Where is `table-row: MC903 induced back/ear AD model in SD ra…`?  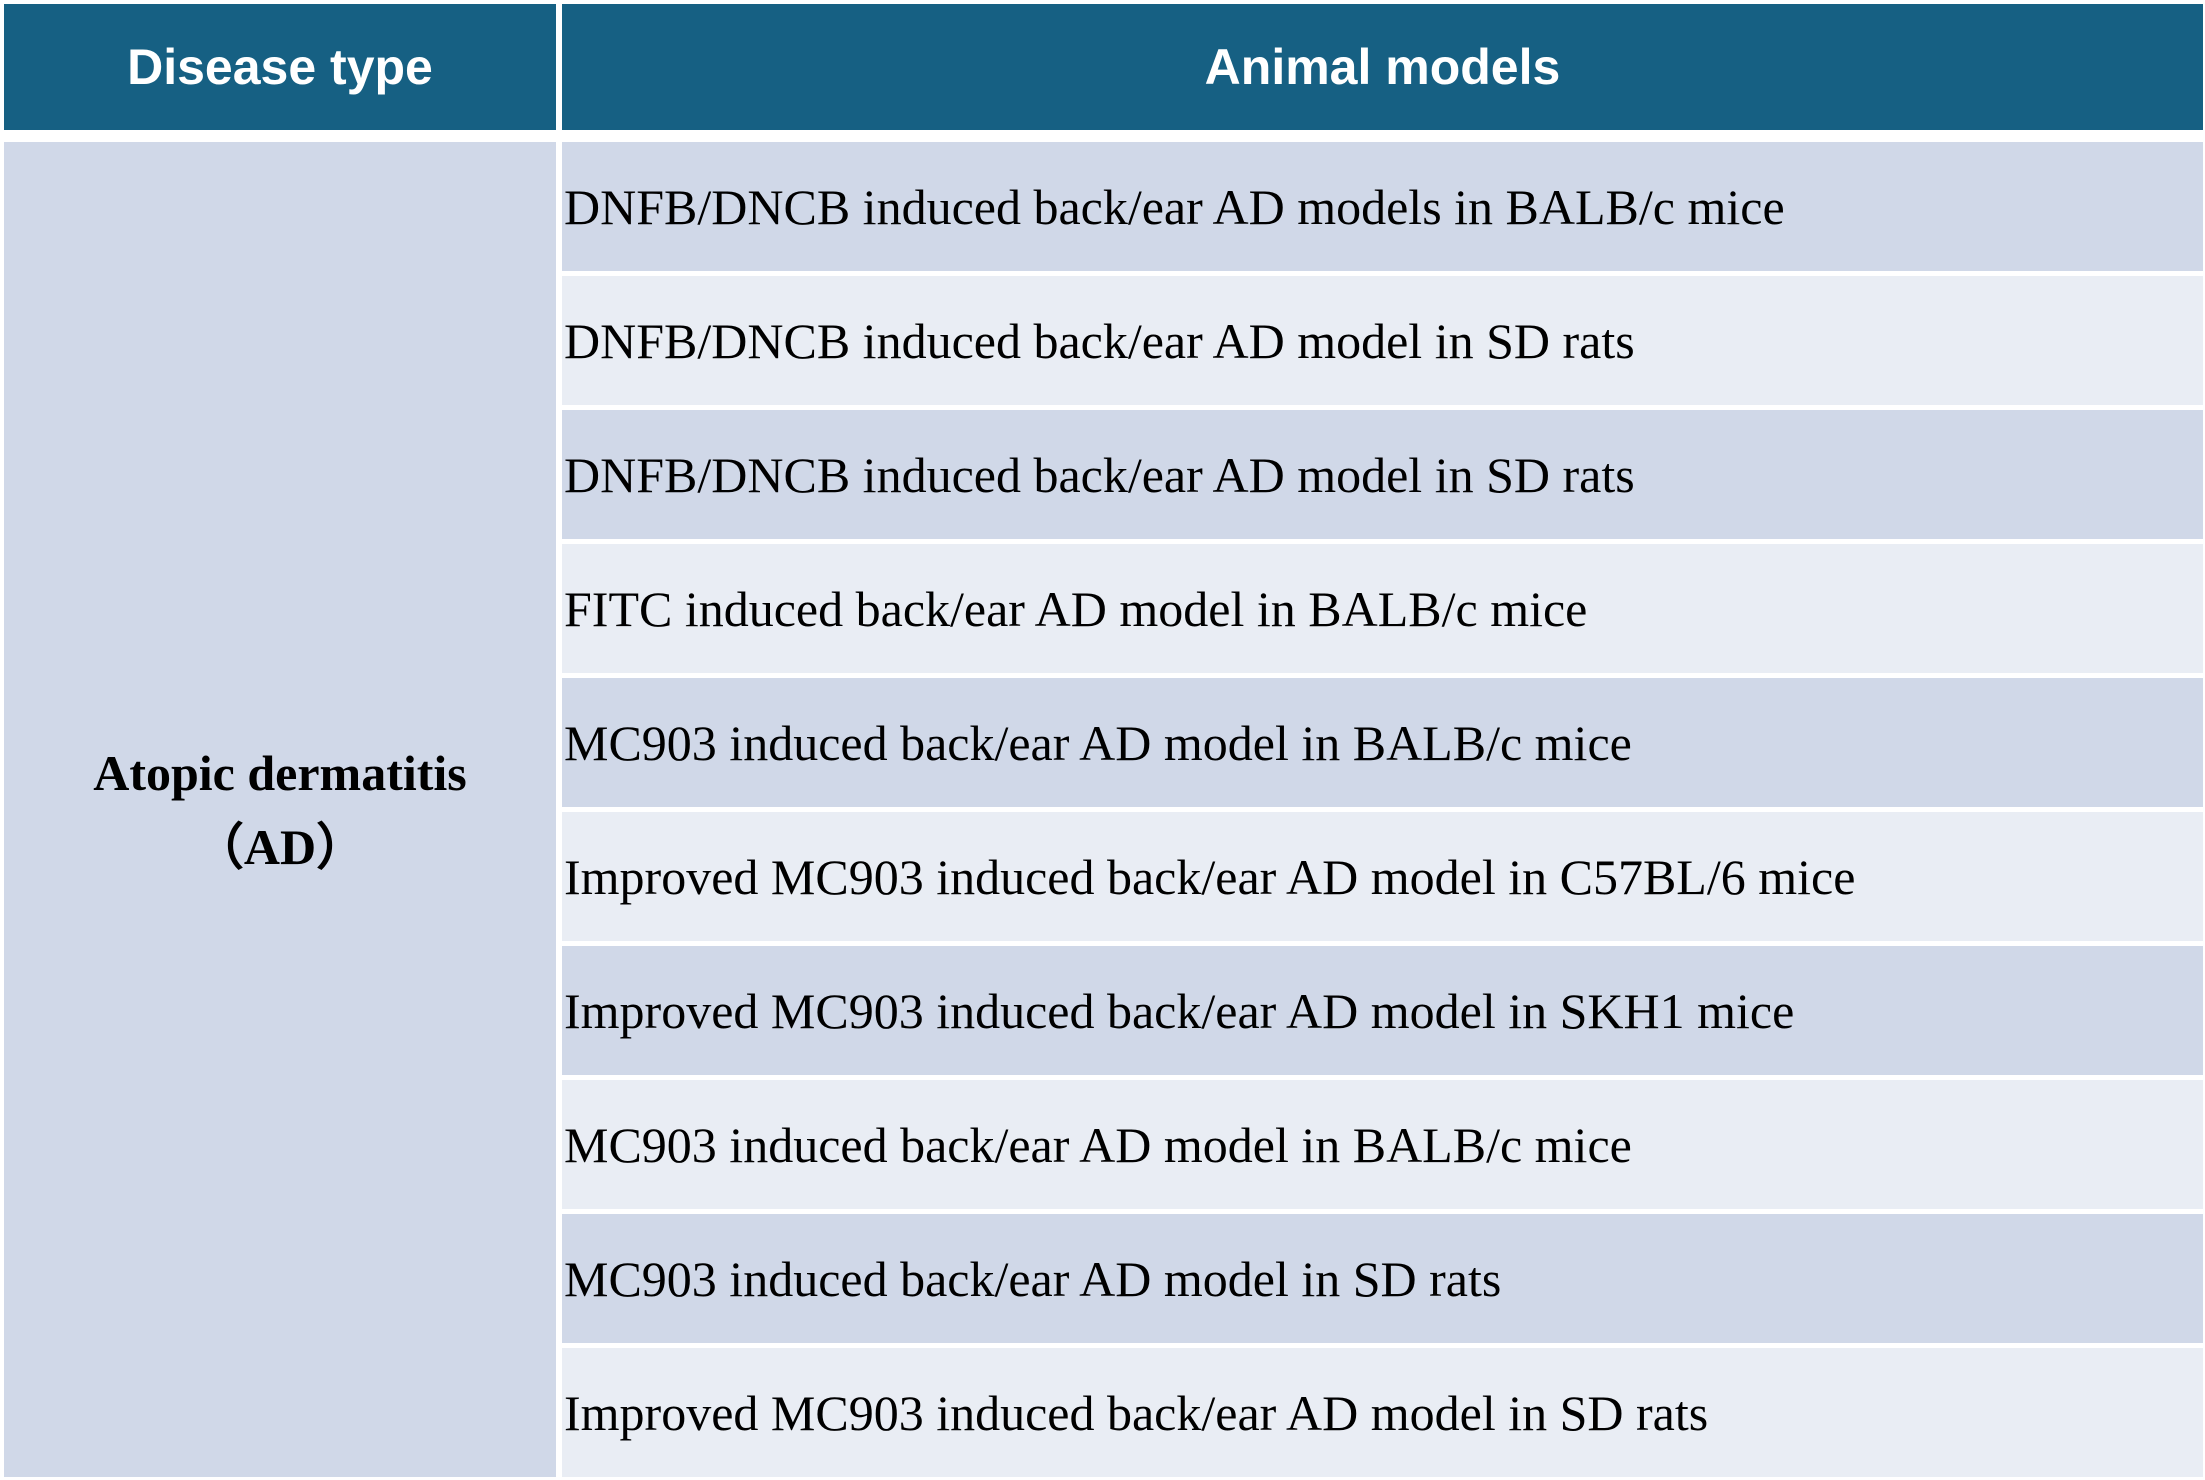
table-row: MC903 induced back/ear AD model in SD ra… is located at coordinates (1382, 1278).